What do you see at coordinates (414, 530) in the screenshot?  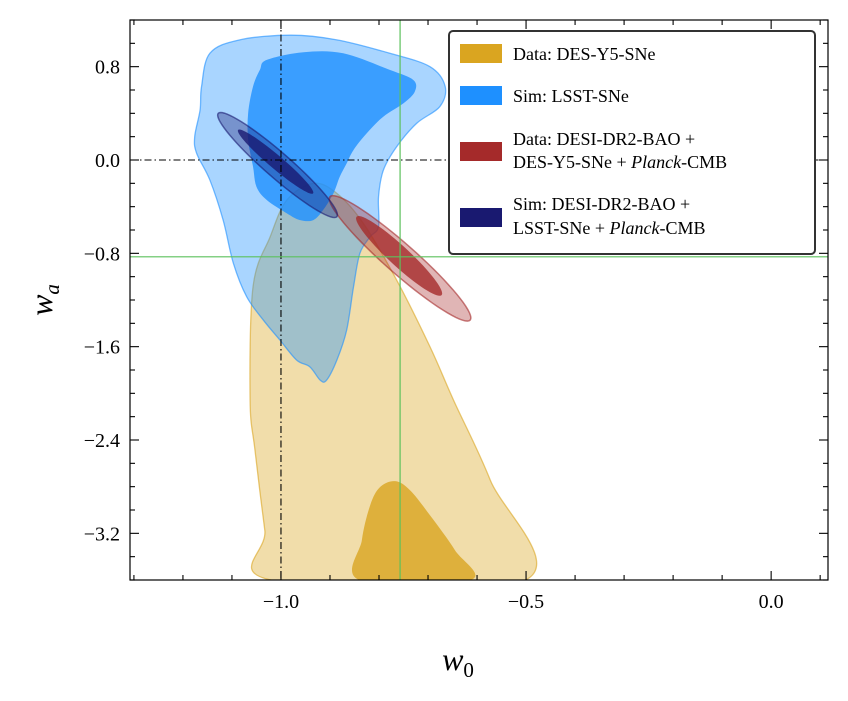 I see `data-des-y5-sne-inner-contour` at bounding box center [414, 530].